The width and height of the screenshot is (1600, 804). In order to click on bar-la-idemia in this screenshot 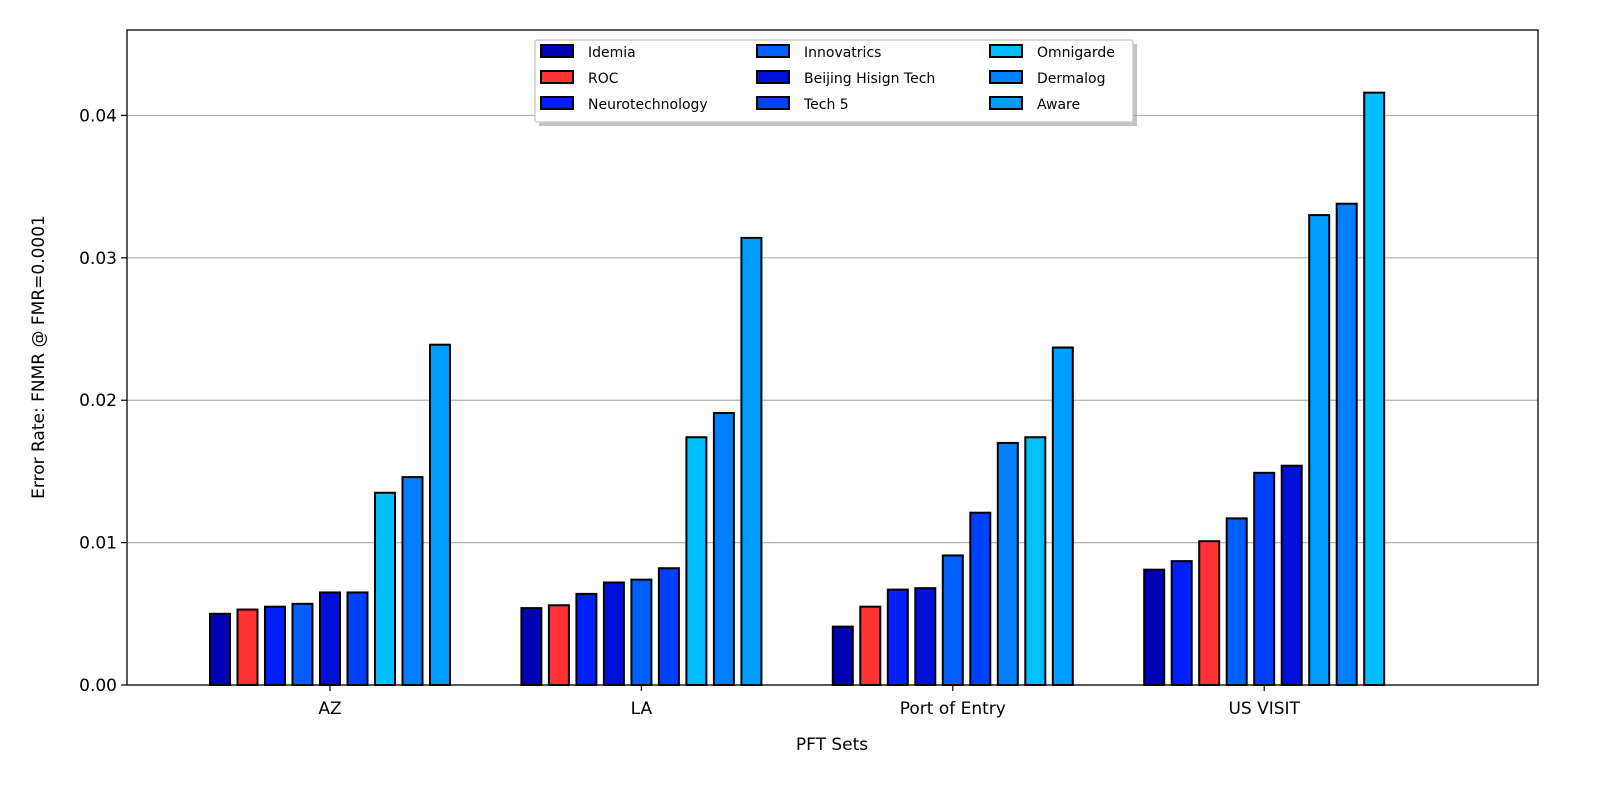, I will do `click(531, 647)`.